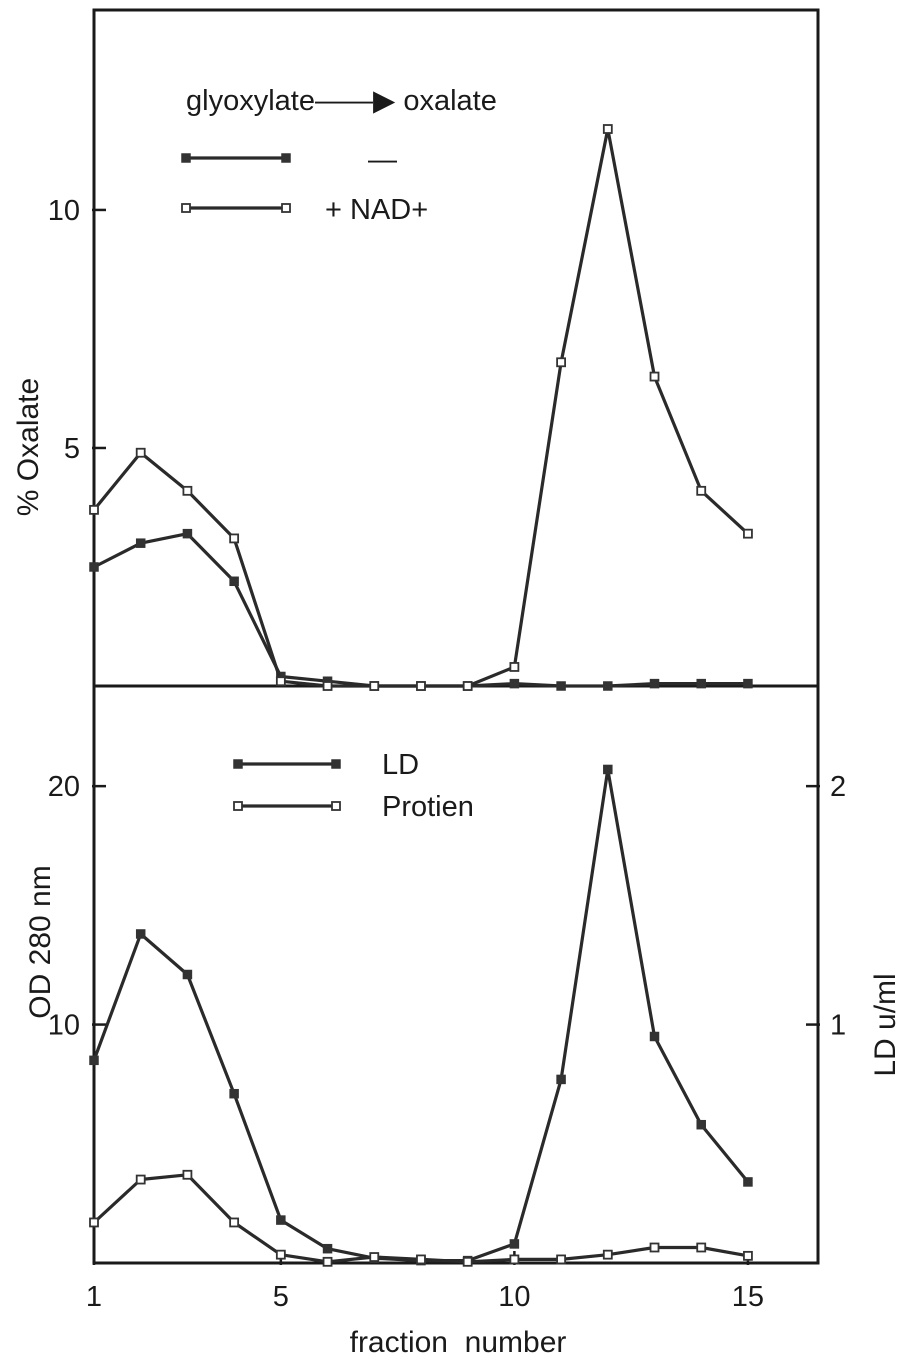 Image resolution: width=901 pixels, height=1360 pixels. I want to click on top-legend-label: —, so click(382, 160).